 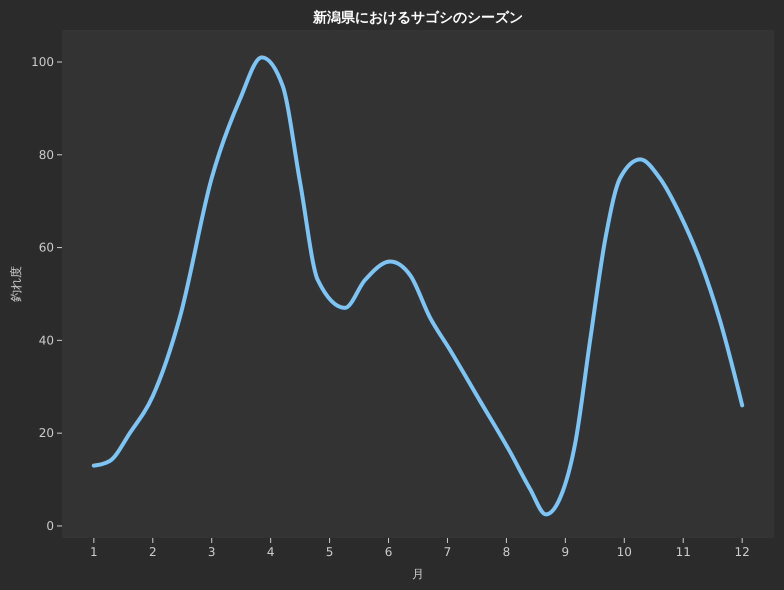 I want to click on x-tick-label: 10, so click(x=624, y=552).